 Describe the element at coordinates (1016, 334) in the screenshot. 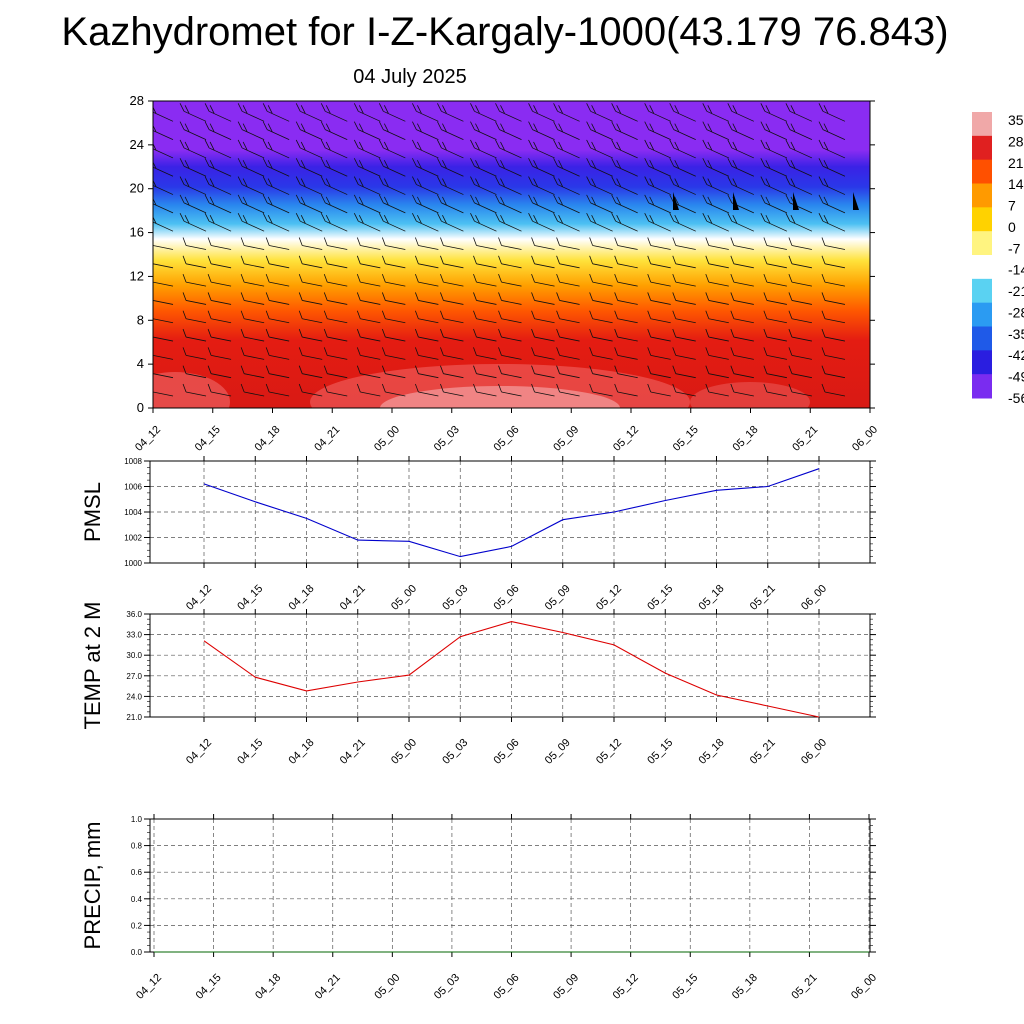

I see `colorbar-label: -35` at that location.